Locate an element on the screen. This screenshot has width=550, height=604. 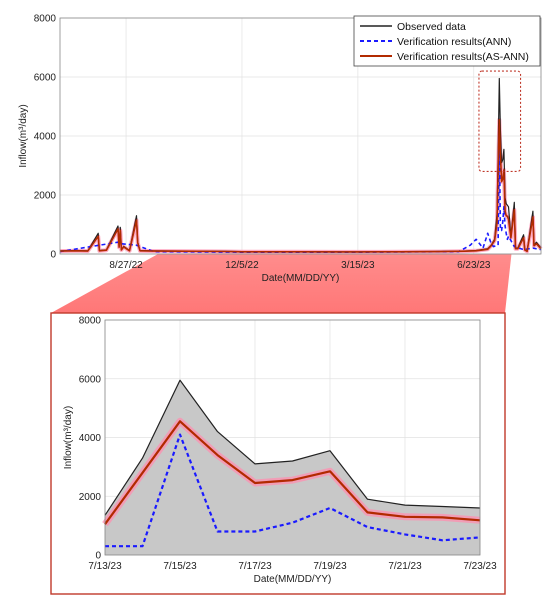
overview-y-ticks: 0 2000 4000 6000 8000 is located at coordinates (45, 137).